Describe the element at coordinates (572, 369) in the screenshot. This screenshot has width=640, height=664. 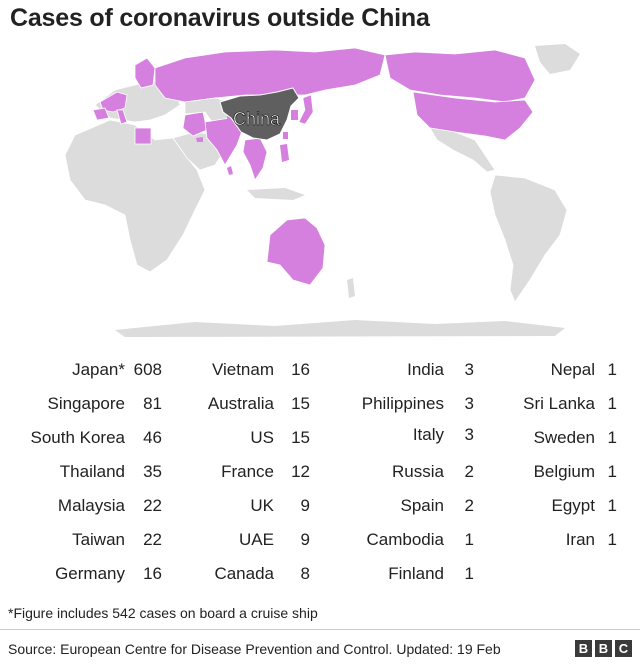
I see `country-name: Nepal` at that location.